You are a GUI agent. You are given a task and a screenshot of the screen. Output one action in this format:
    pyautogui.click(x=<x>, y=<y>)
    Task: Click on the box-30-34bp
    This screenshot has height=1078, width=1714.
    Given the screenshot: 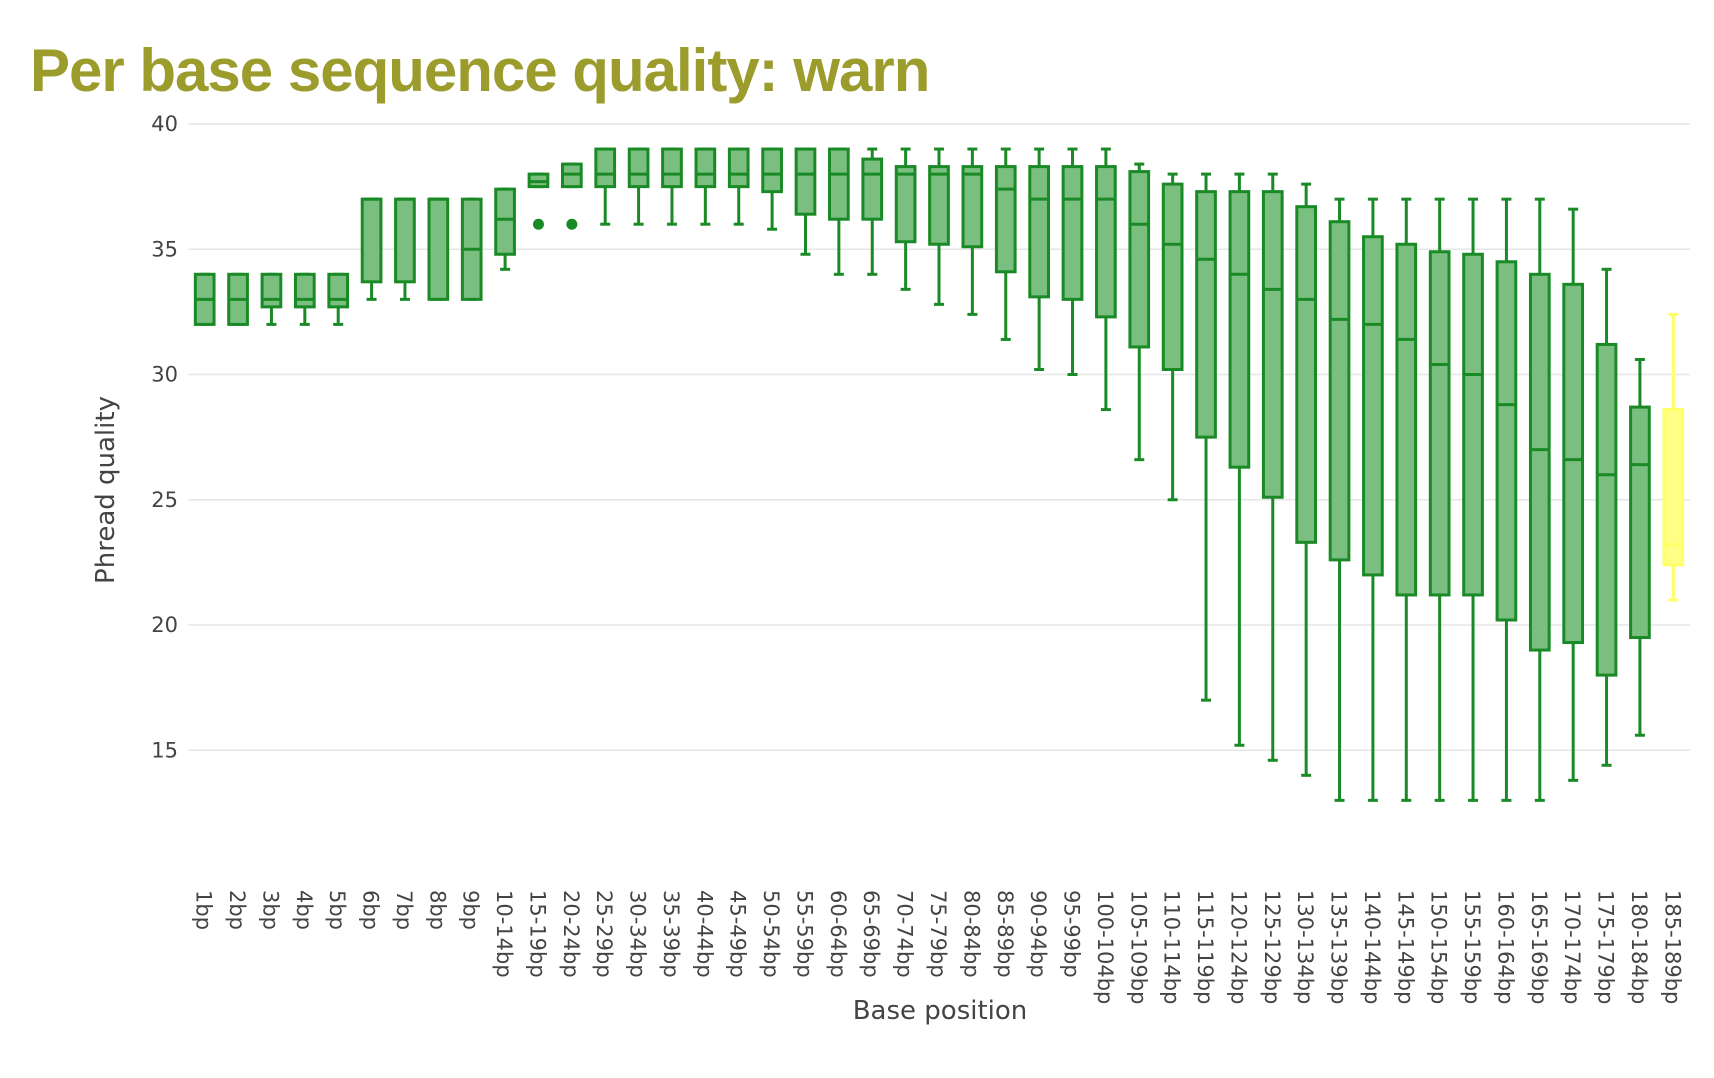 What is the action you would take?
    pyautogui.click(x=638, y=186)
    